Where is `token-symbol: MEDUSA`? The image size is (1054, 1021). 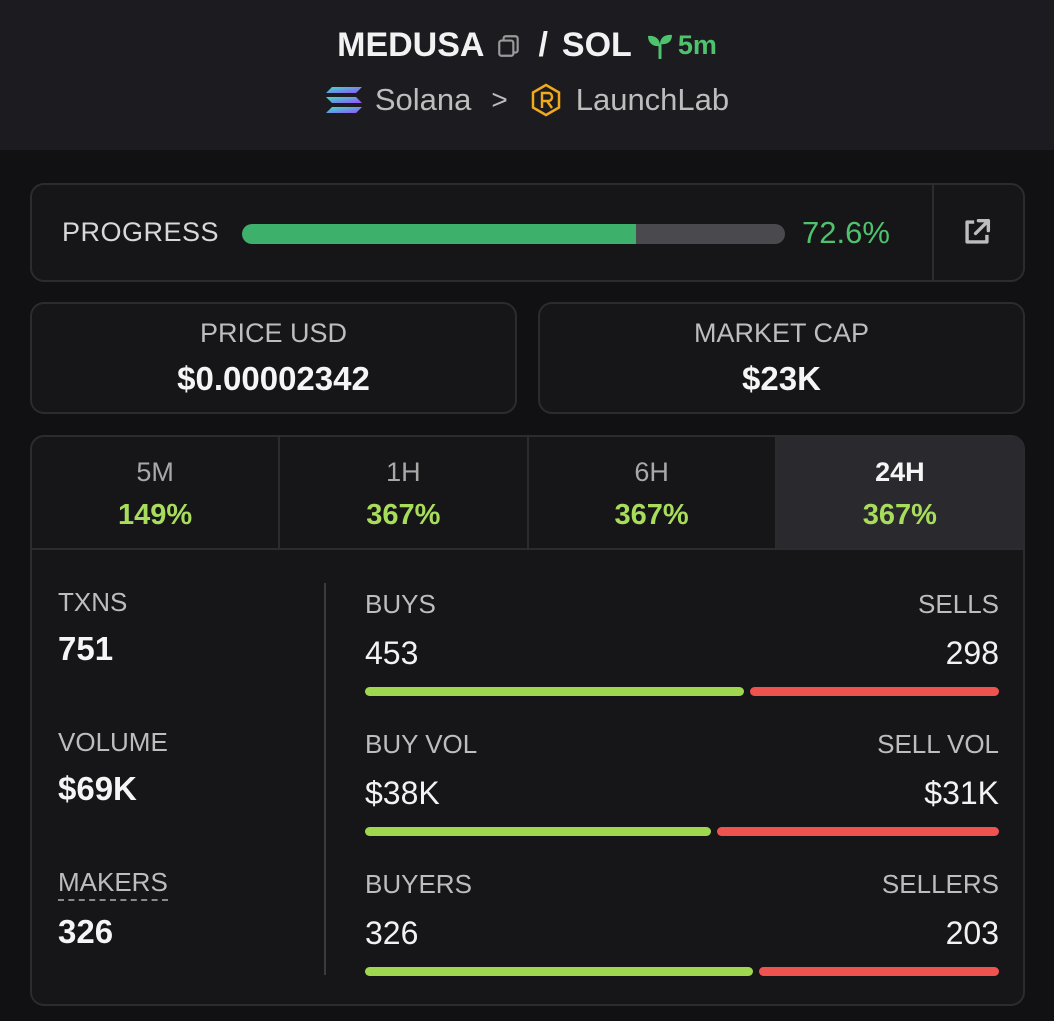
token-symbol: MEDUSA is located at coordinates (411, 45).